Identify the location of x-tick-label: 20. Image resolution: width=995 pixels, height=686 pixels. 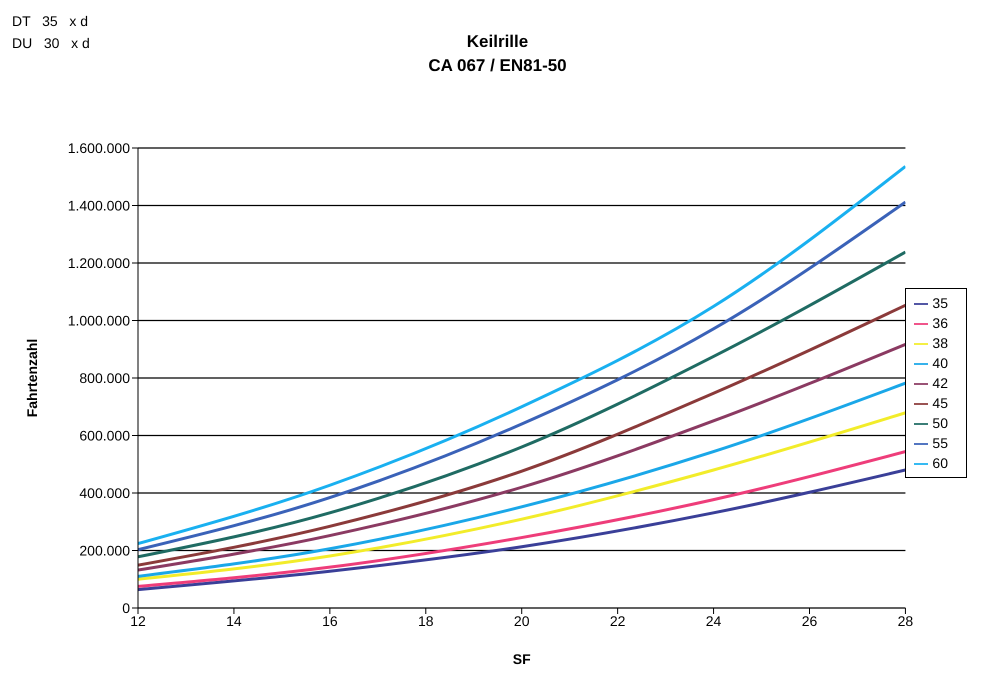
(522, 620).